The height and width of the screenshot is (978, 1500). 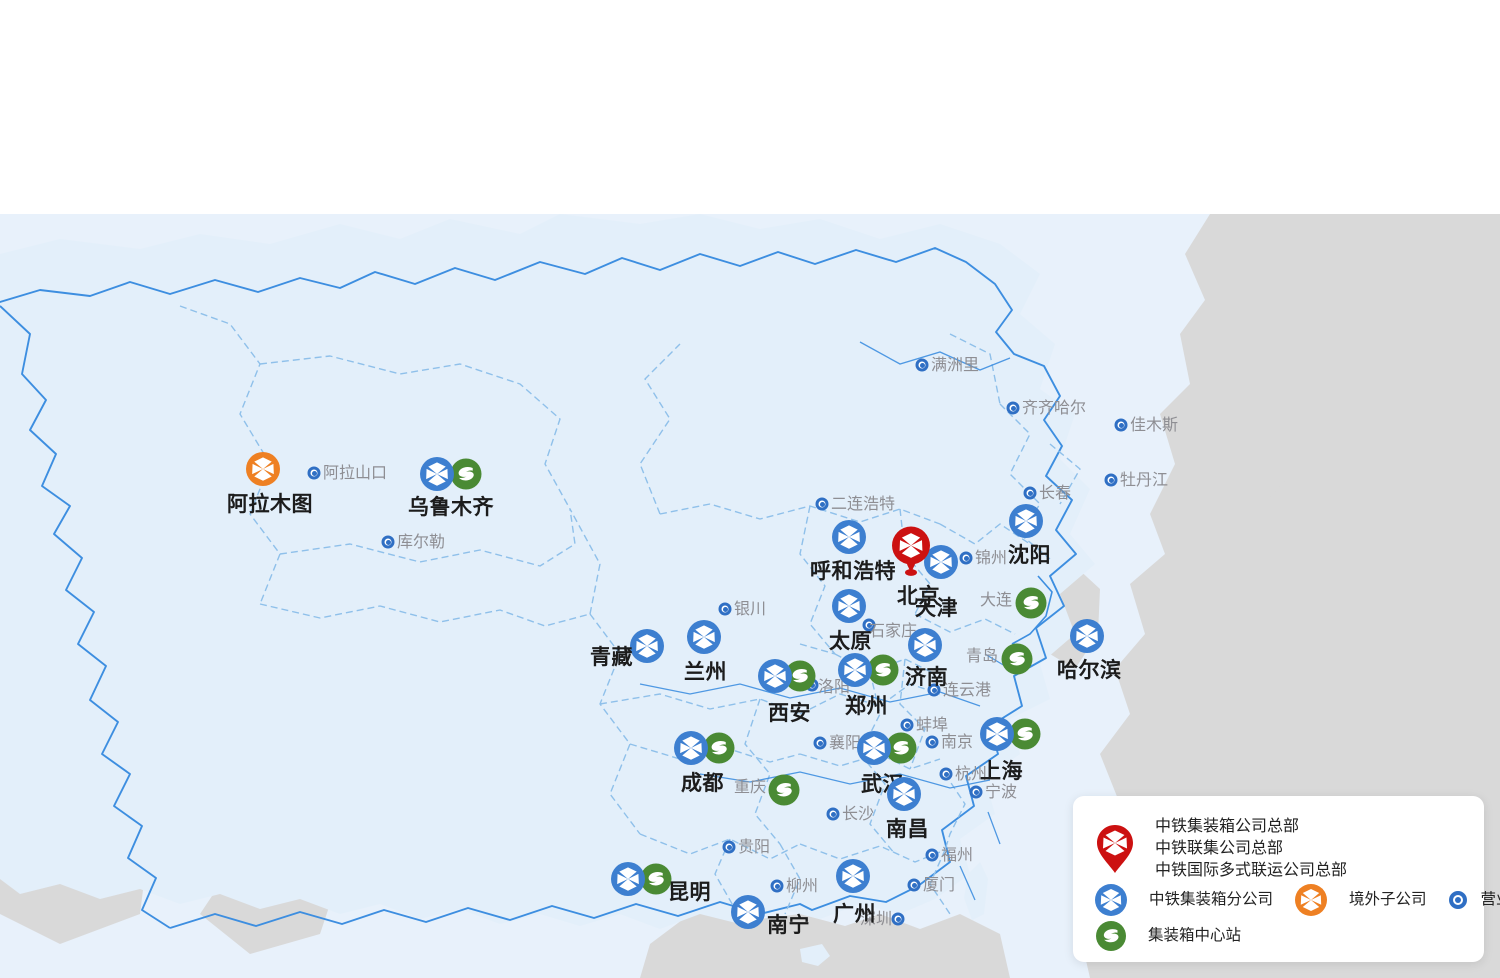 What do you see at coordinates (904, 794) in the screenshot?
I see `branch-marker-南昌` at bounding box center [904, 794].